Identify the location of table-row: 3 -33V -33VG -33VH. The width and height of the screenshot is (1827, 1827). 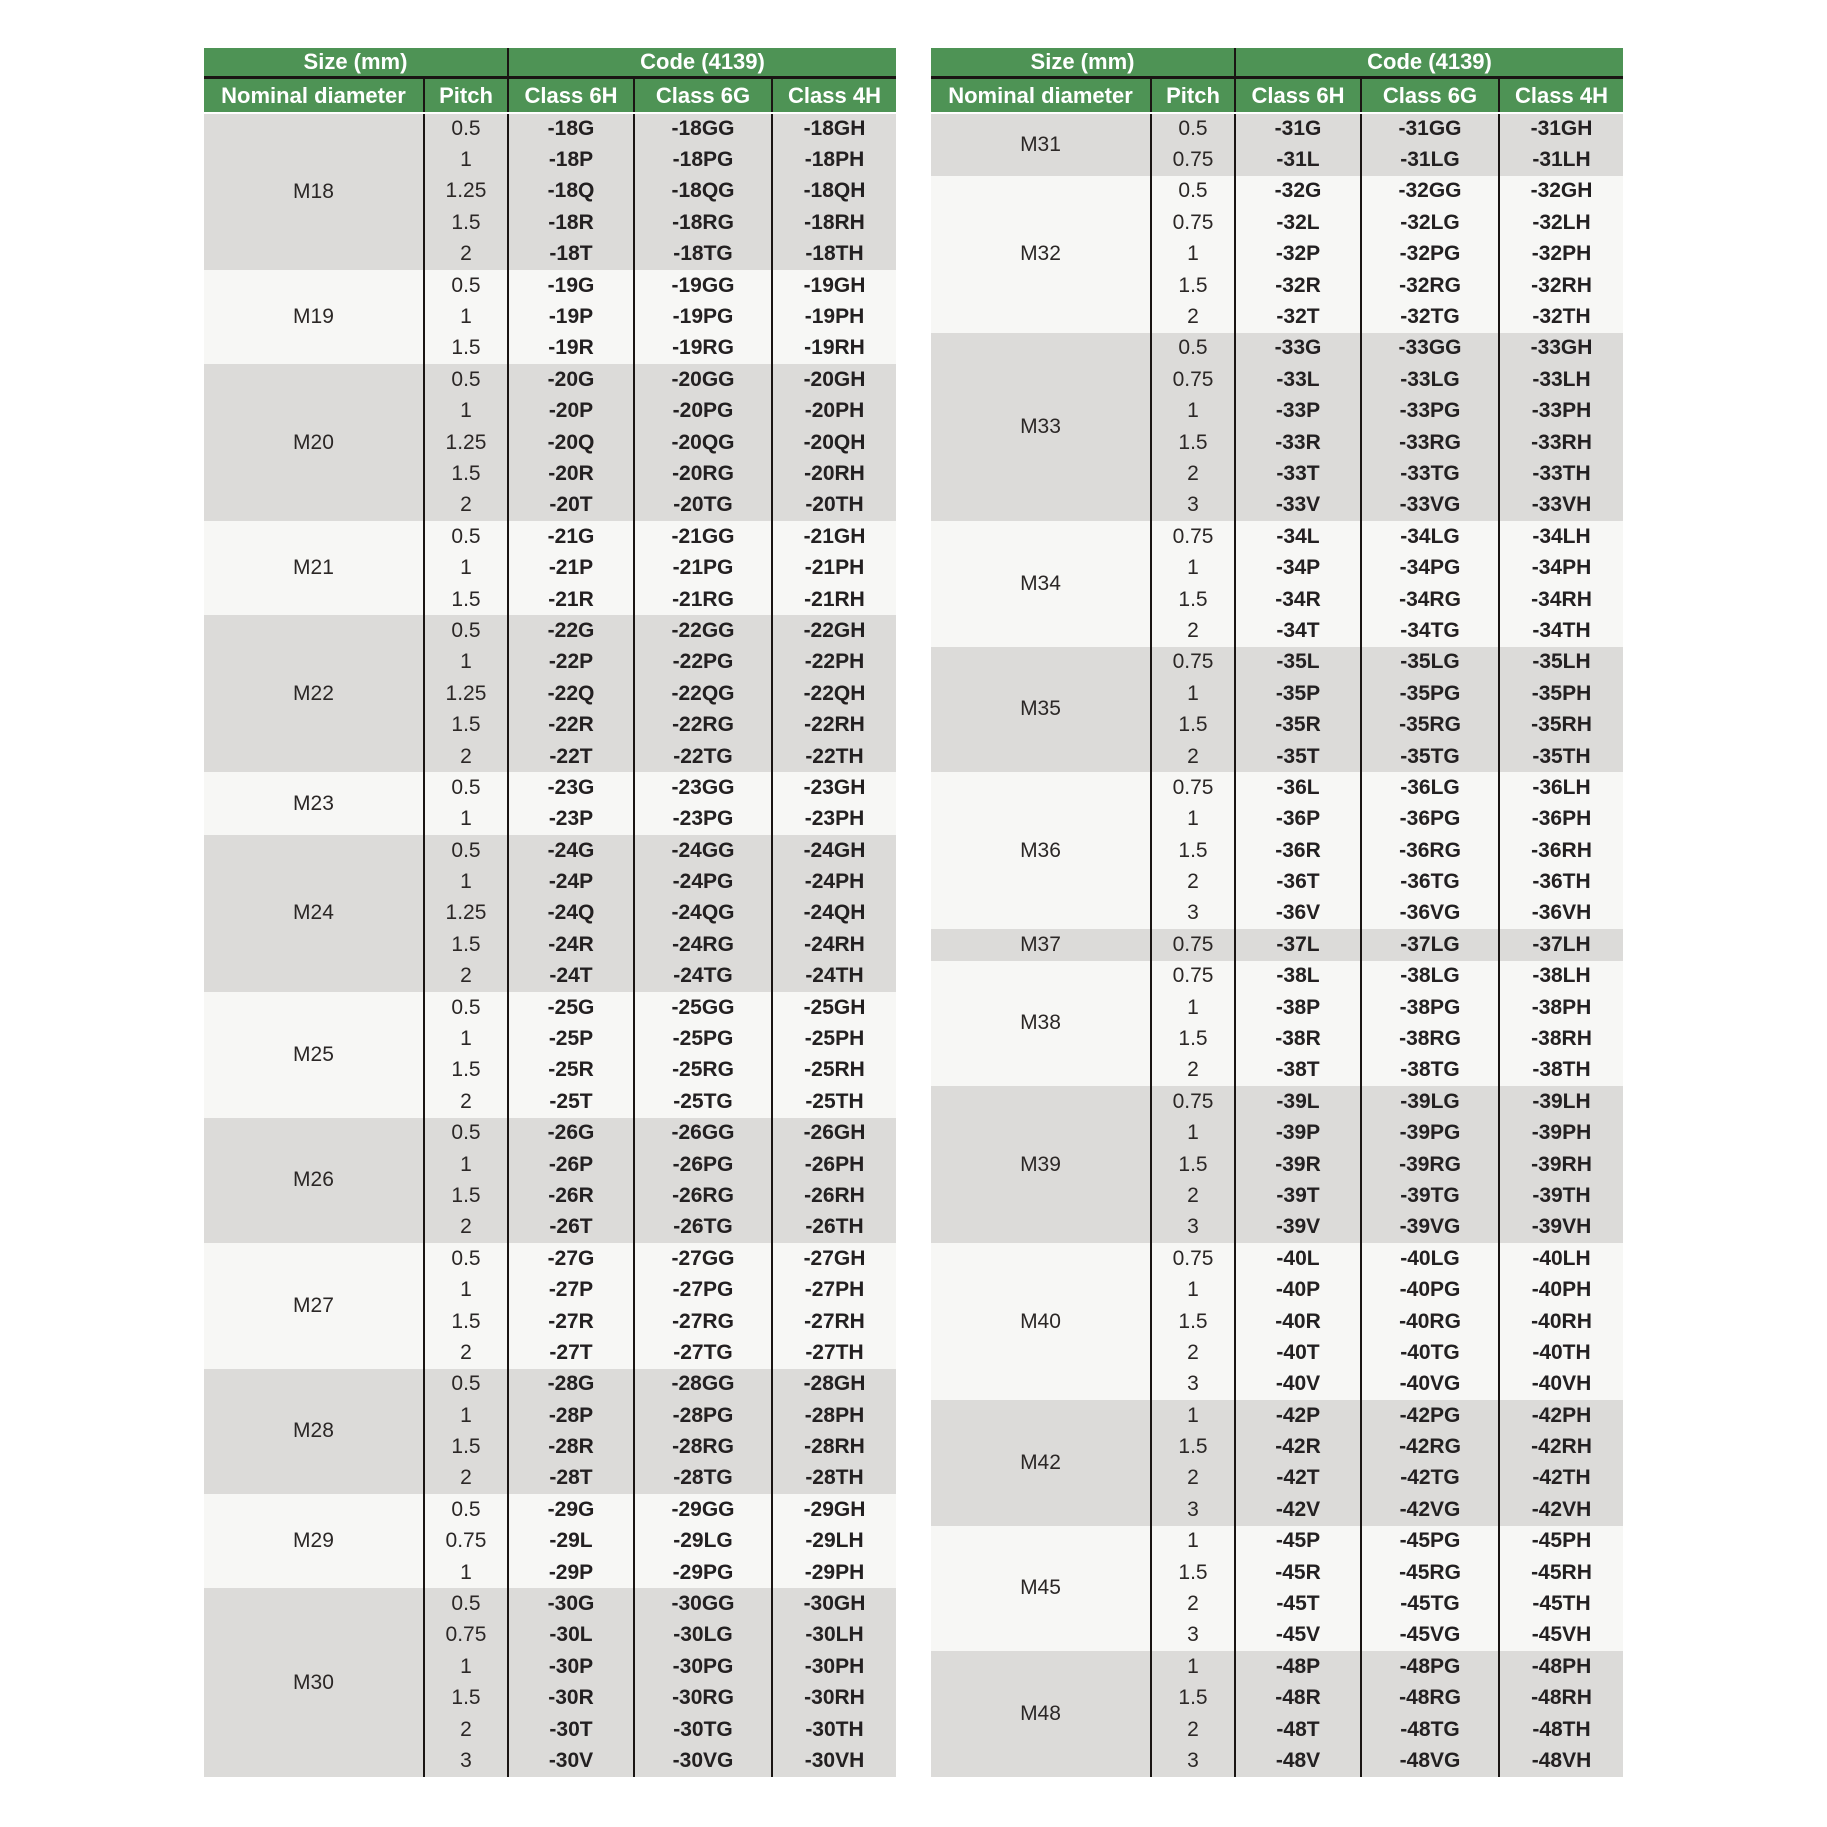
(1277, 505).